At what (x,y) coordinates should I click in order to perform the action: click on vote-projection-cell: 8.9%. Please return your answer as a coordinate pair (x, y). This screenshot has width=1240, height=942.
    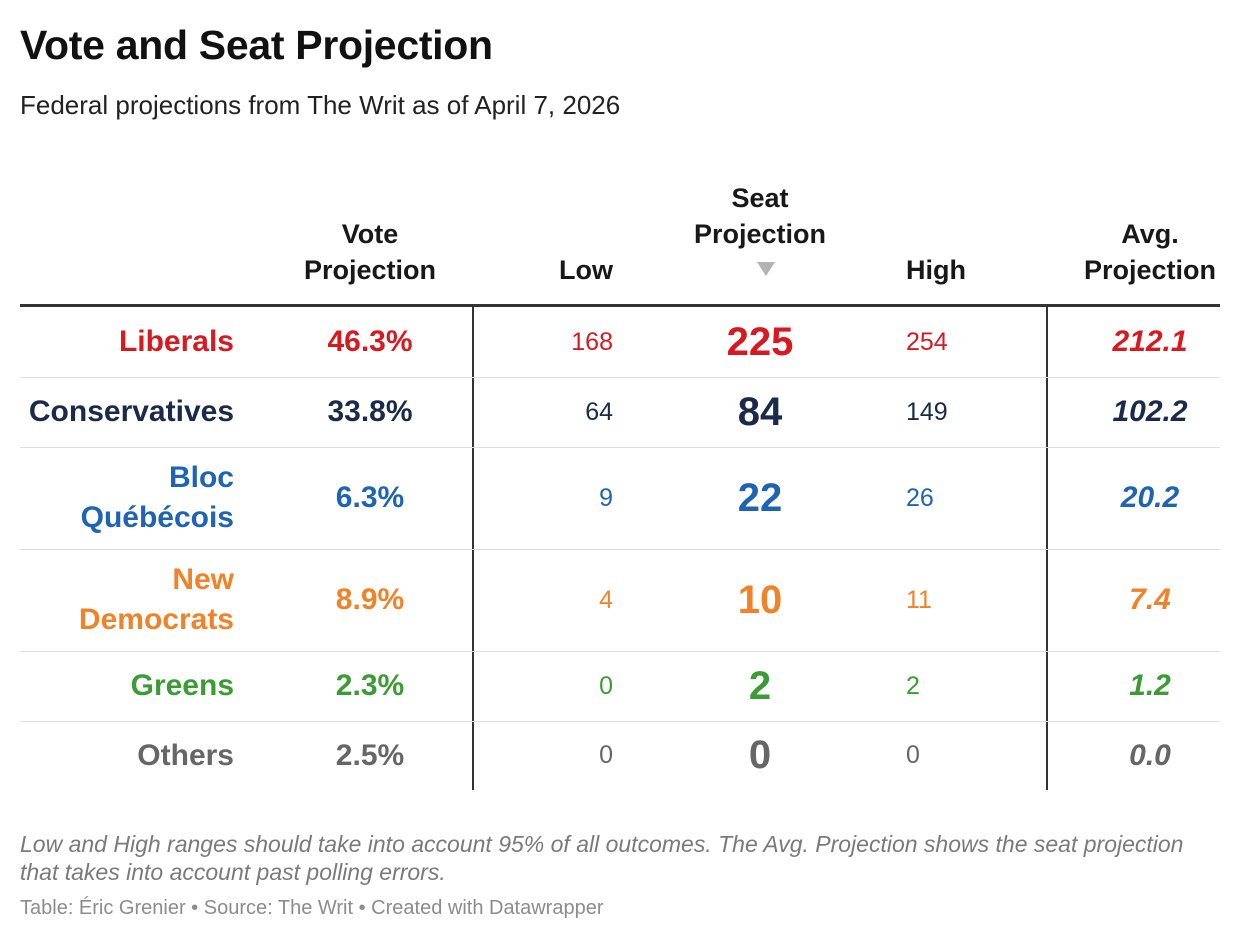
    Looking at the image, I should click on (370, 599).